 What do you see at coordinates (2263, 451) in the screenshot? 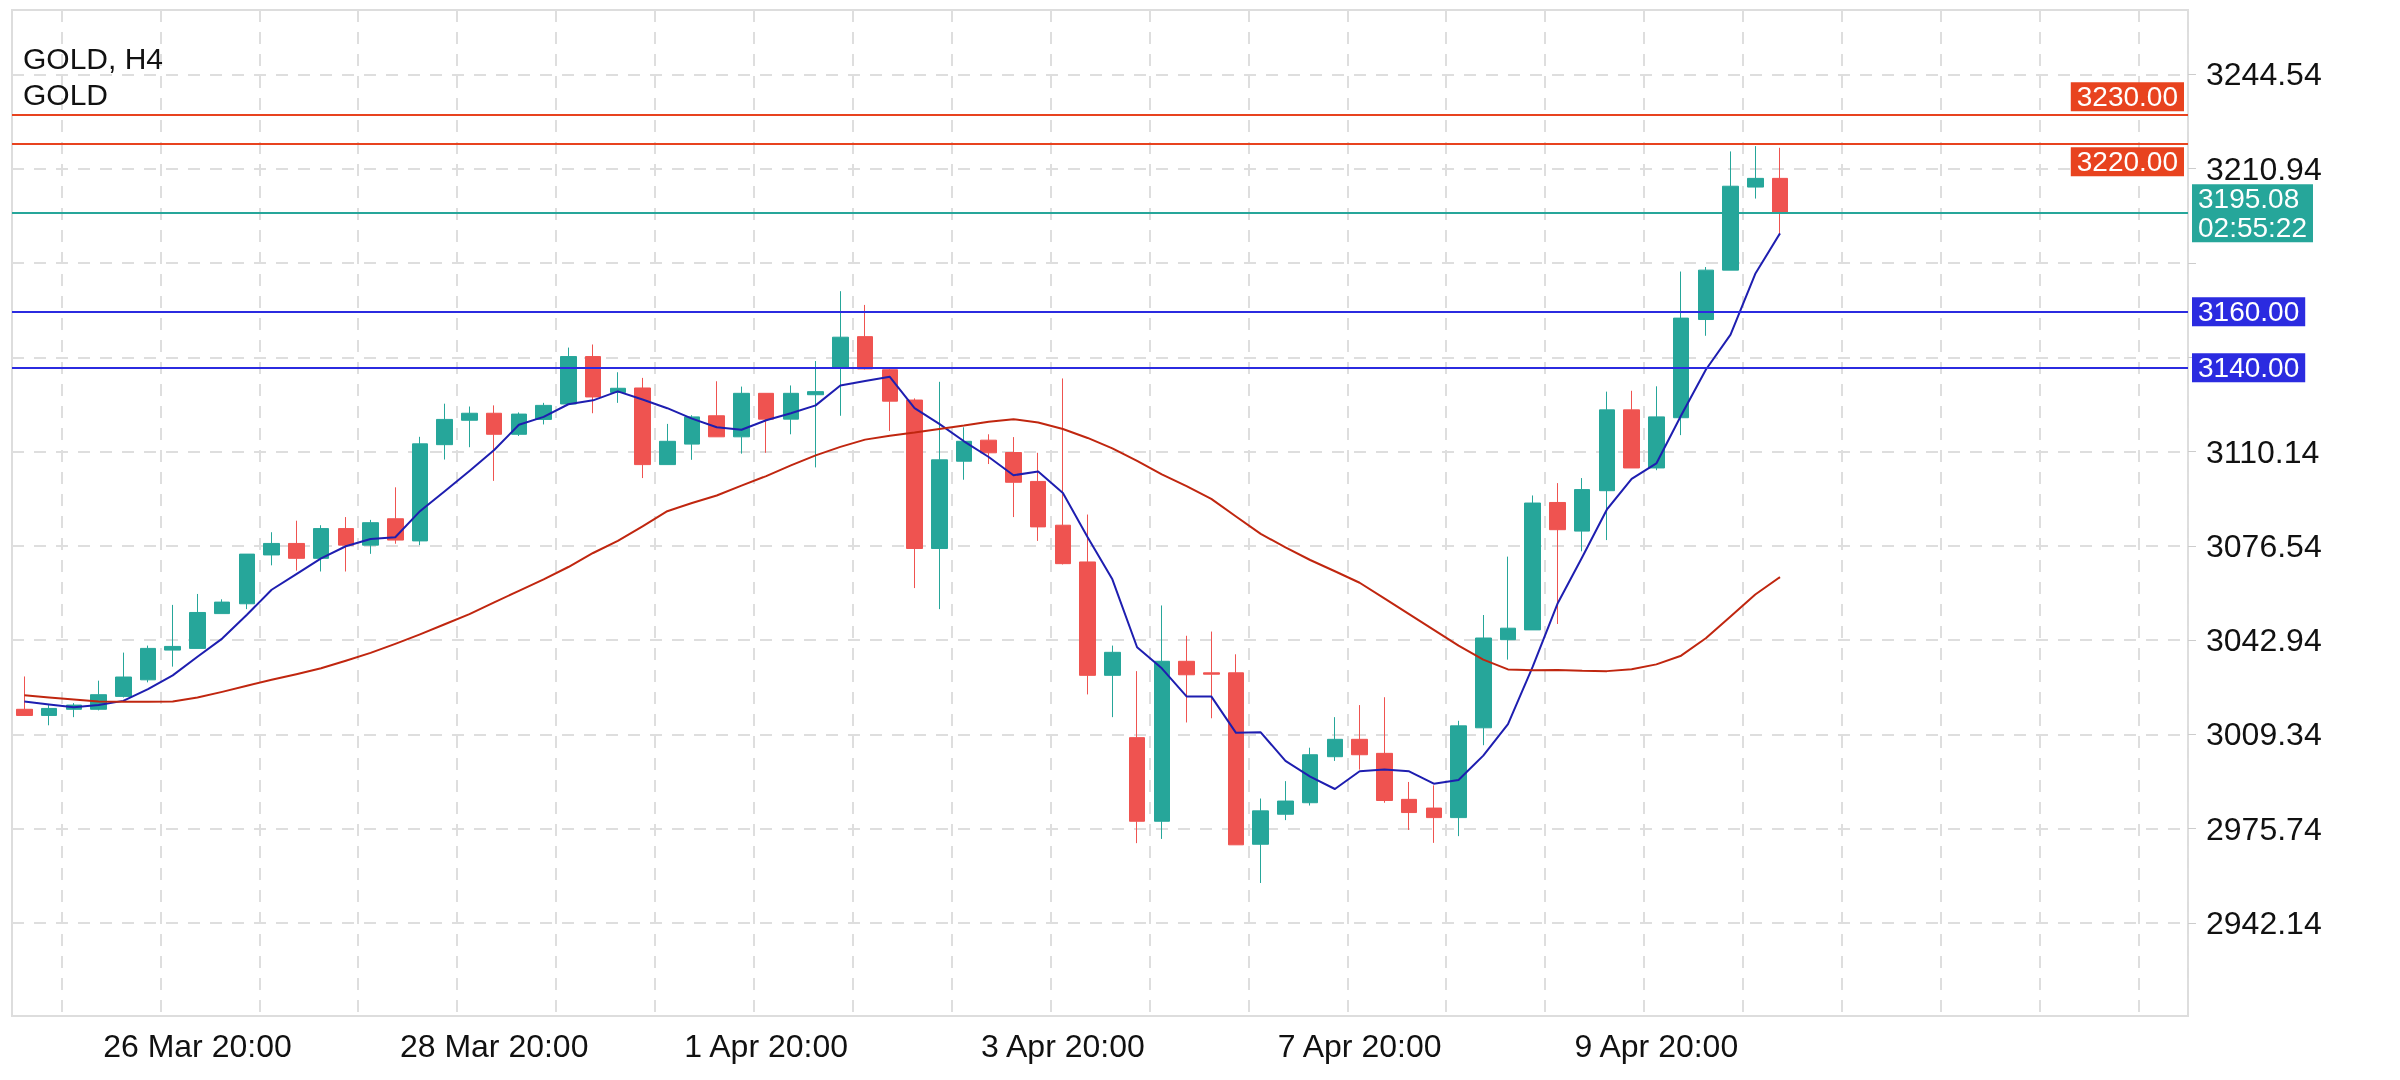
I see `y-tick-label: 3110.14` at bounding box center [2263, 451].